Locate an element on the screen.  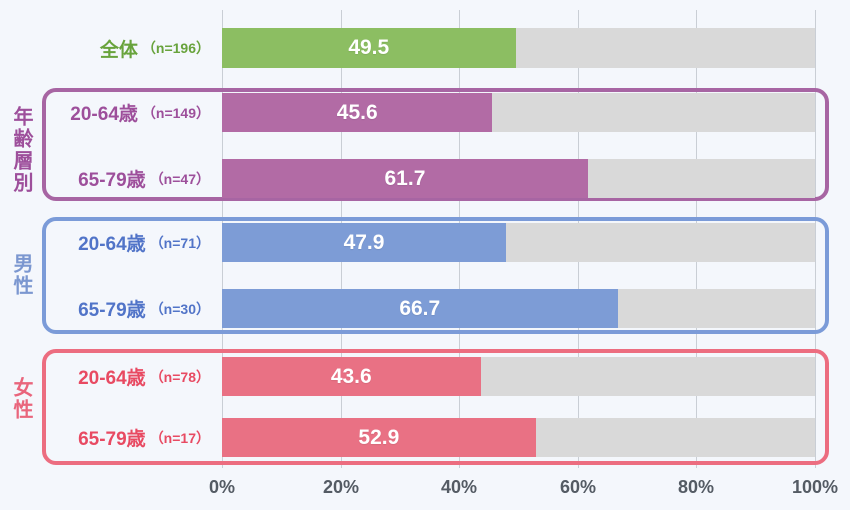
chart-row-female-65-79: 65-79歳 （n=17） 52.9 is located at coordinates (425, 437).